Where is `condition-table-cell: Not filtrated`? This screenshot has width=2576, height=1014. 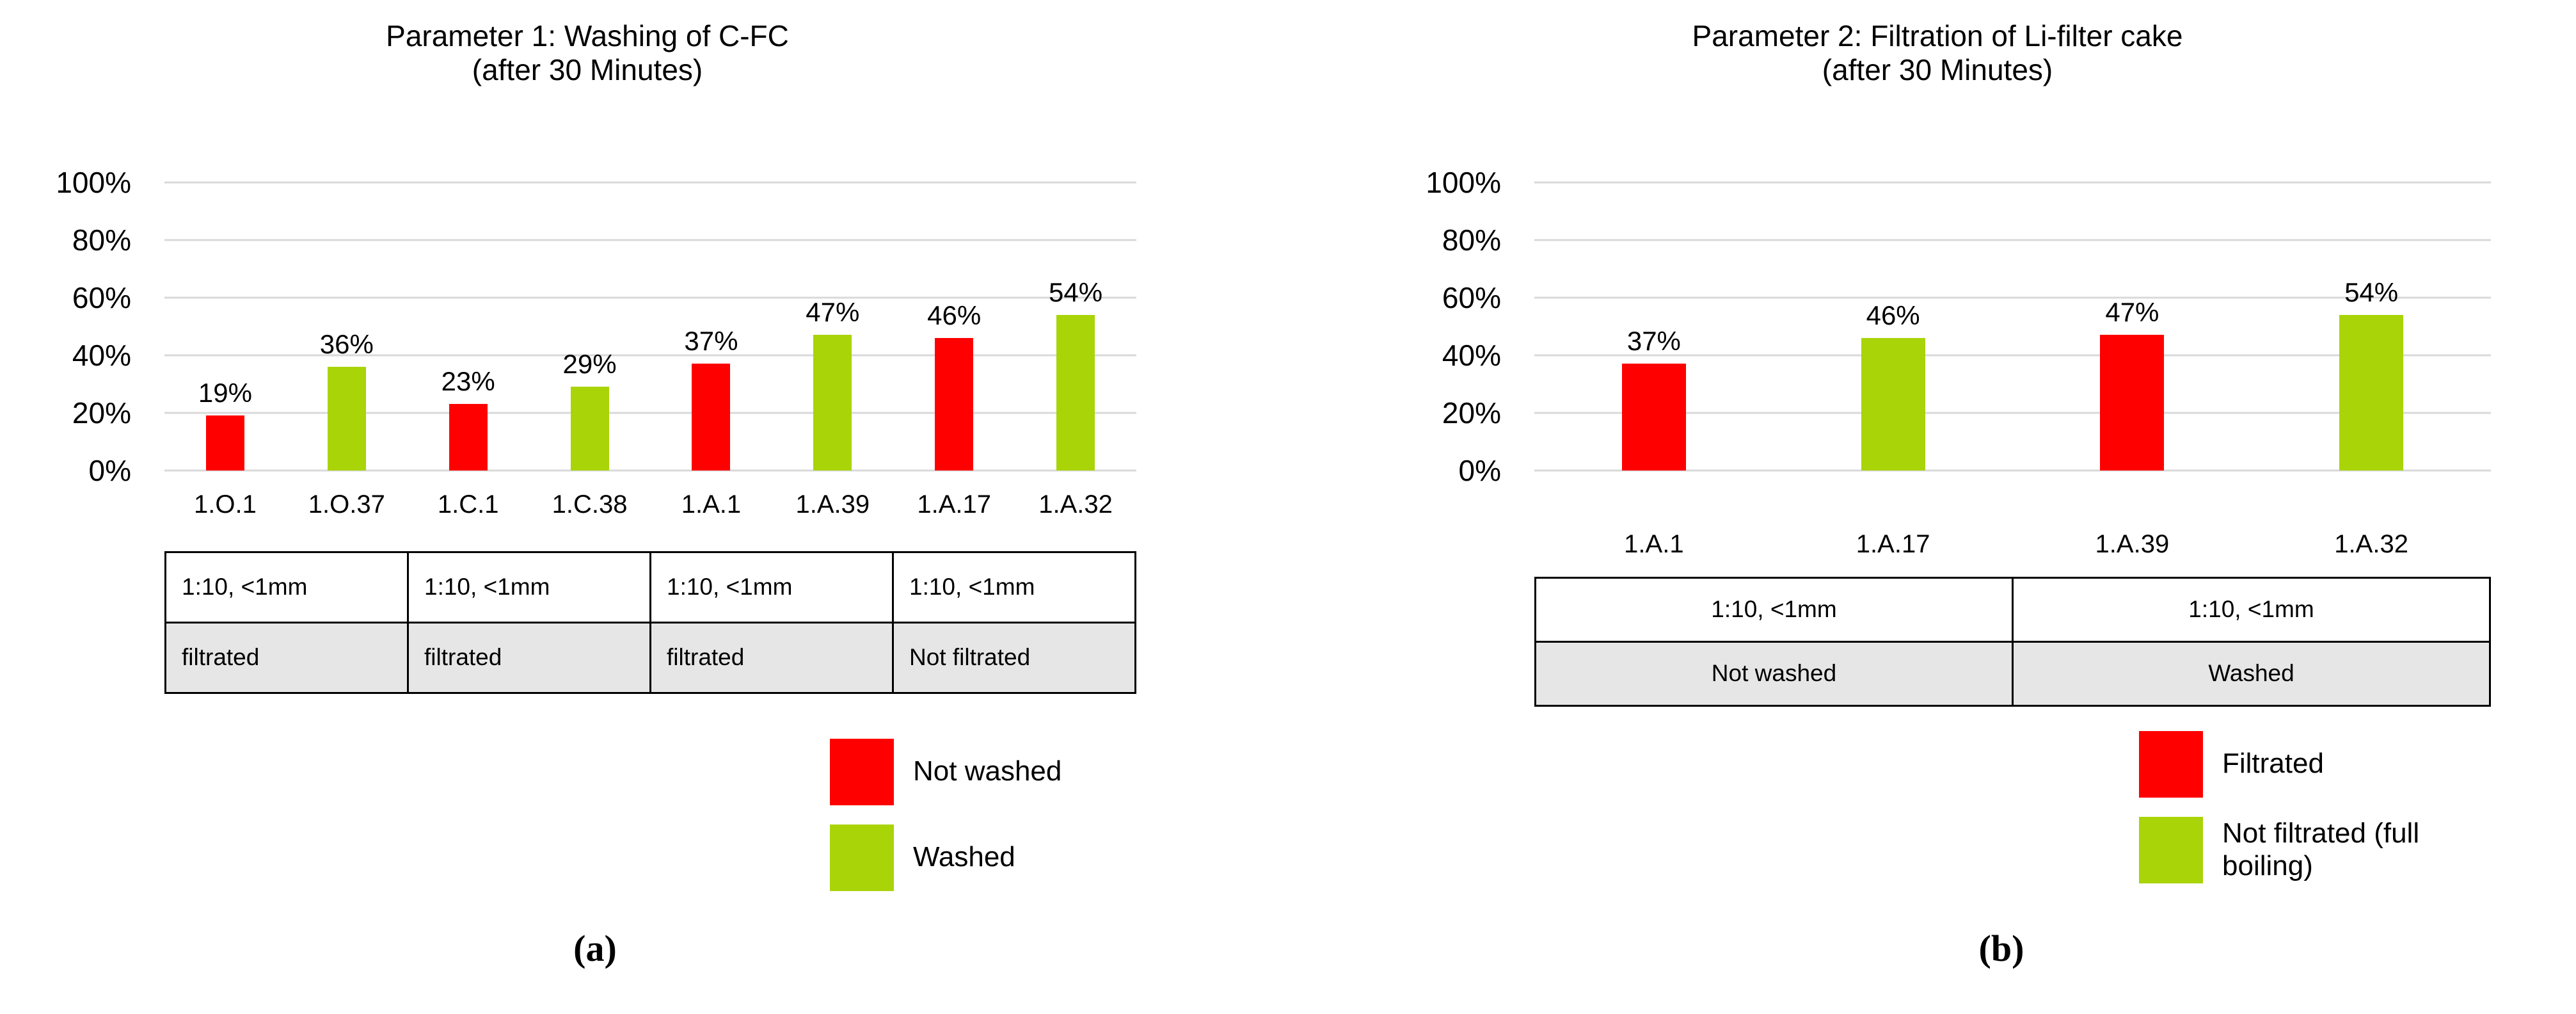 condition-table-cell: Not filtrated is located at coordinates (1014, 657).